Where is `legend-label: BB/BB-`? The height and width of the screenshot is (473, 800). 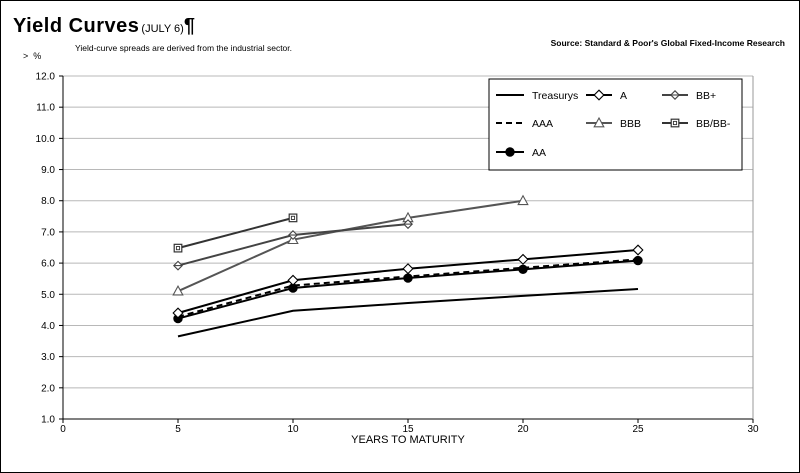 legend-label: BB/BB- is located at coordinates (713, 124).